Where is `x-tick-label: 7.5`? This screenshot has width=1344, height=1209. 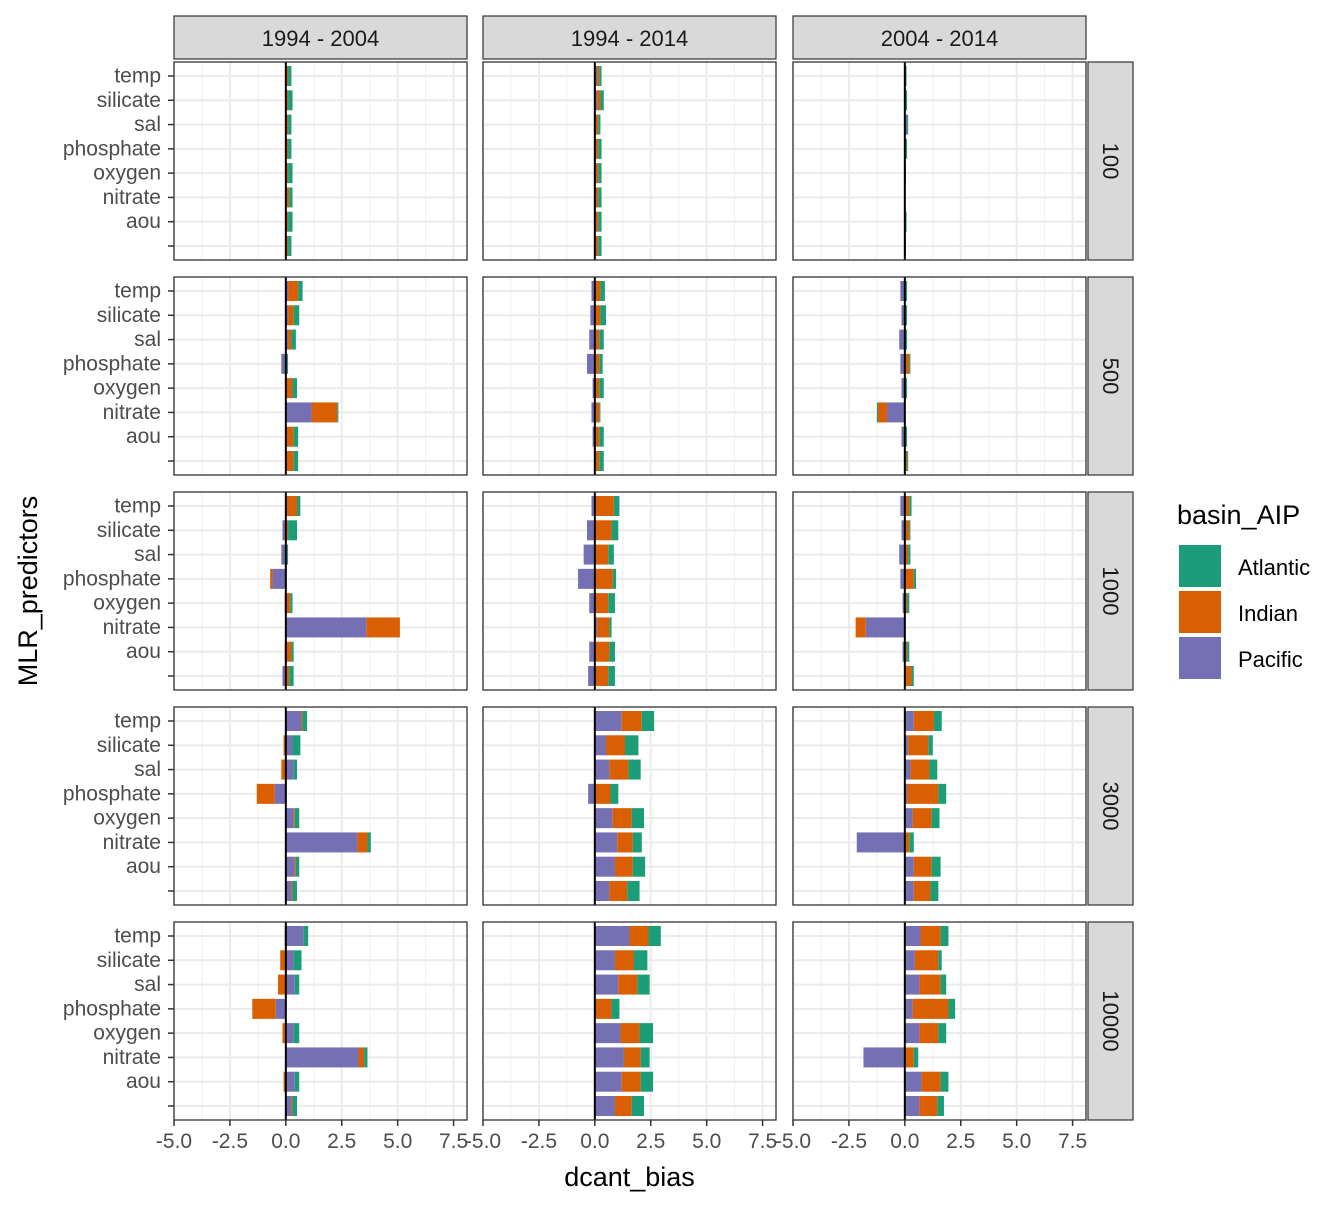 x-tick-label: 7.5 is located at coordinates (453, 1141).